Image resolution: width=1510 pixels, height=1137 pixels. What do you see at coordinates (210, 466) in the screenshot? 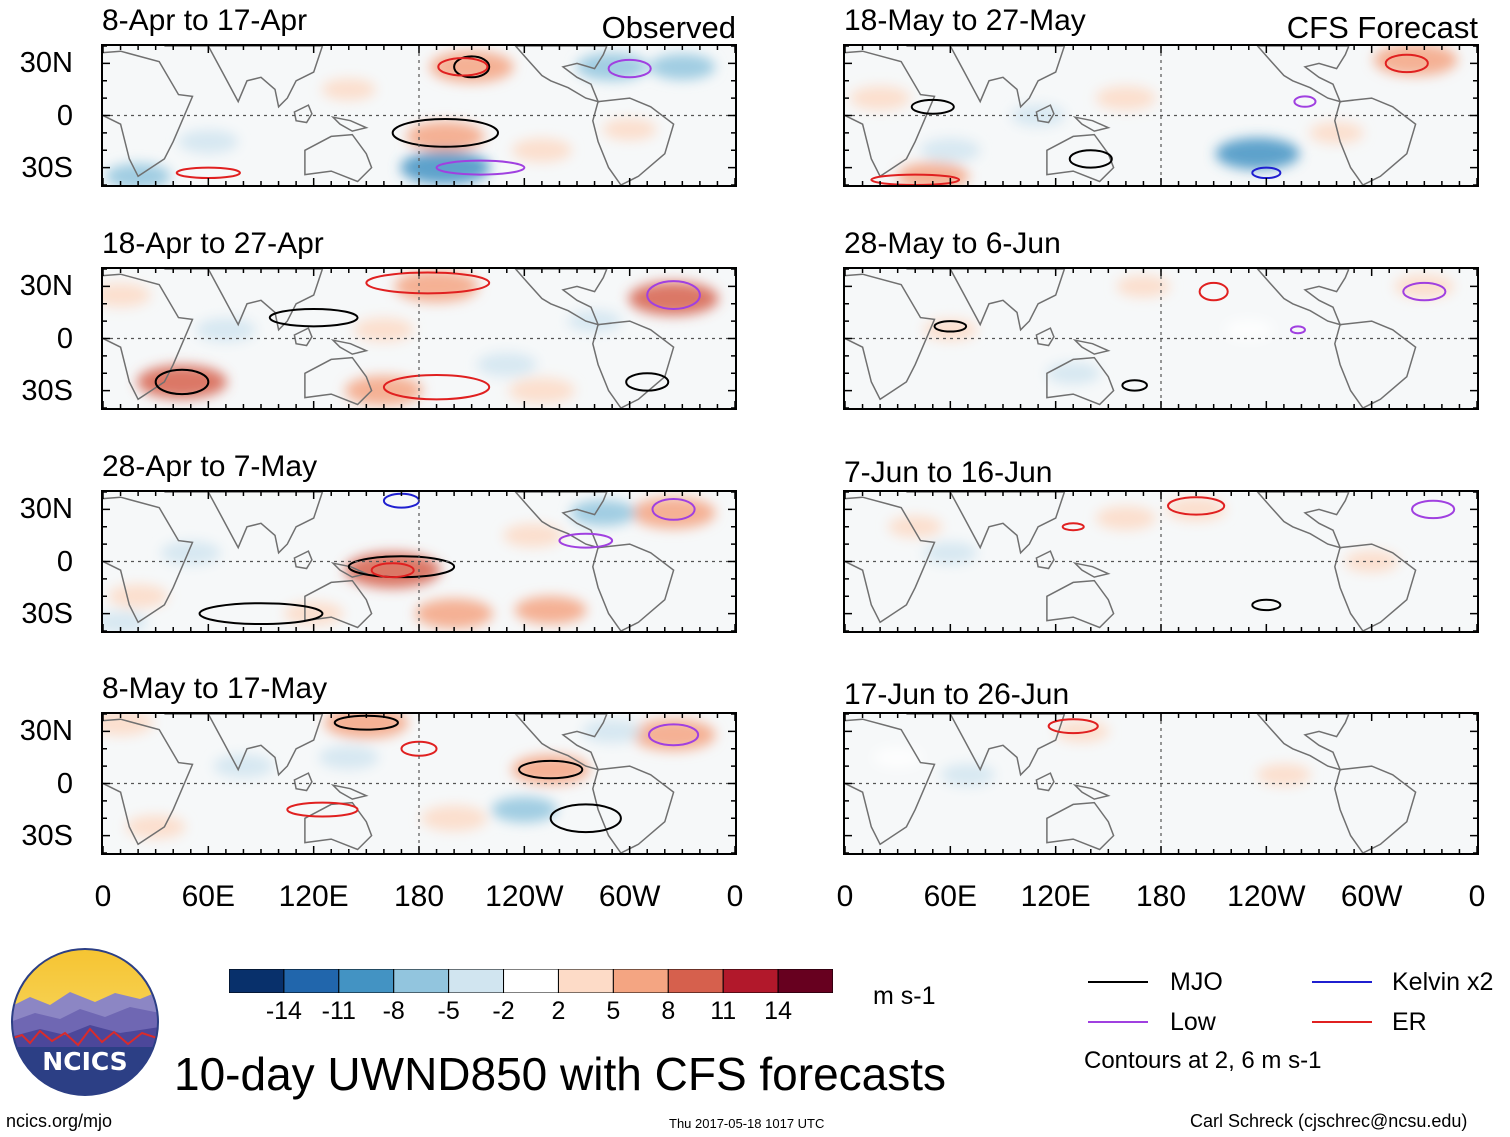
I see `panel-title-observed-3: 28-Apr to 7-May` at bounding box center [210, 466].